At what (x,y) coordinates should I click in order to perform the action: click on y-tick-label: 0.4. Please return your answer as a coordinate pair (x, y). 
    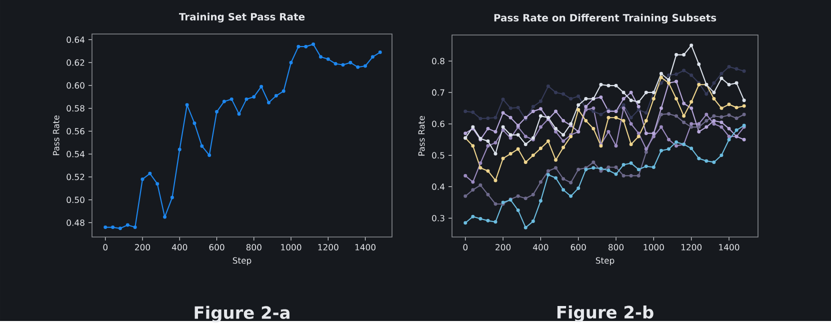
    Looking at the image, I should click on (438, 187).